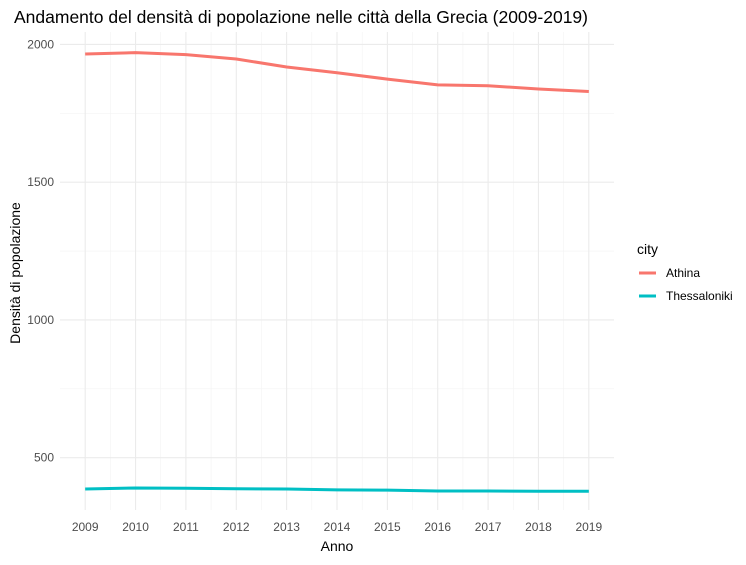 This screenshot has height=565, width=746. What do you see at coordinates (337, 527) in the screenshot?
I see `x-tick-label: 2014` at bounding box center [337, 527].